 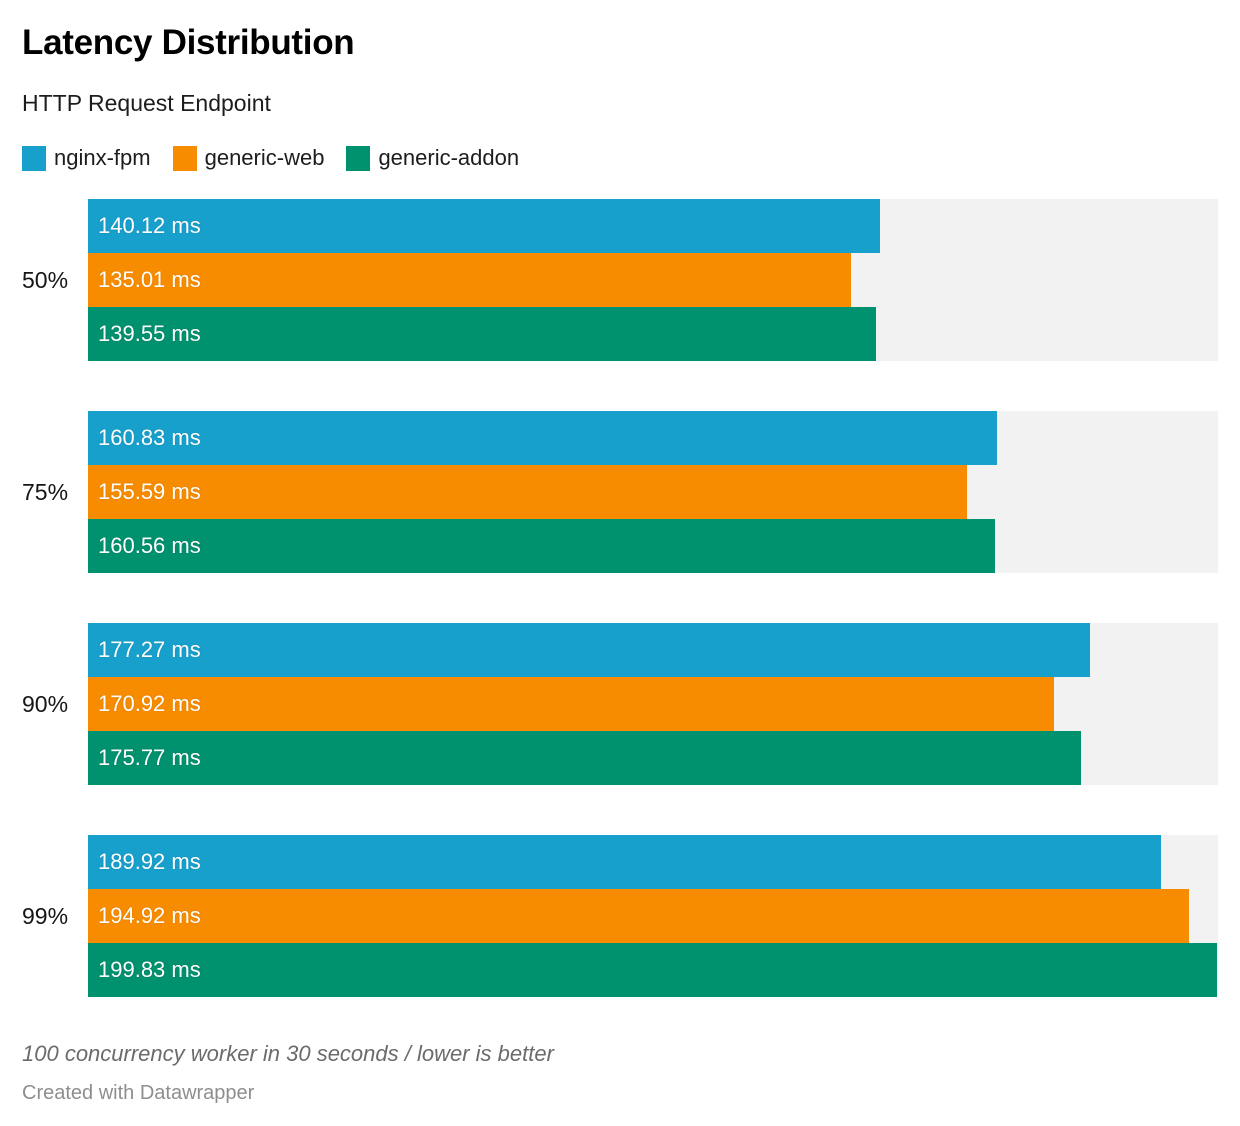 I want to click on bar-generic-addon: 175.77 ms, so click(x=585, y=758).